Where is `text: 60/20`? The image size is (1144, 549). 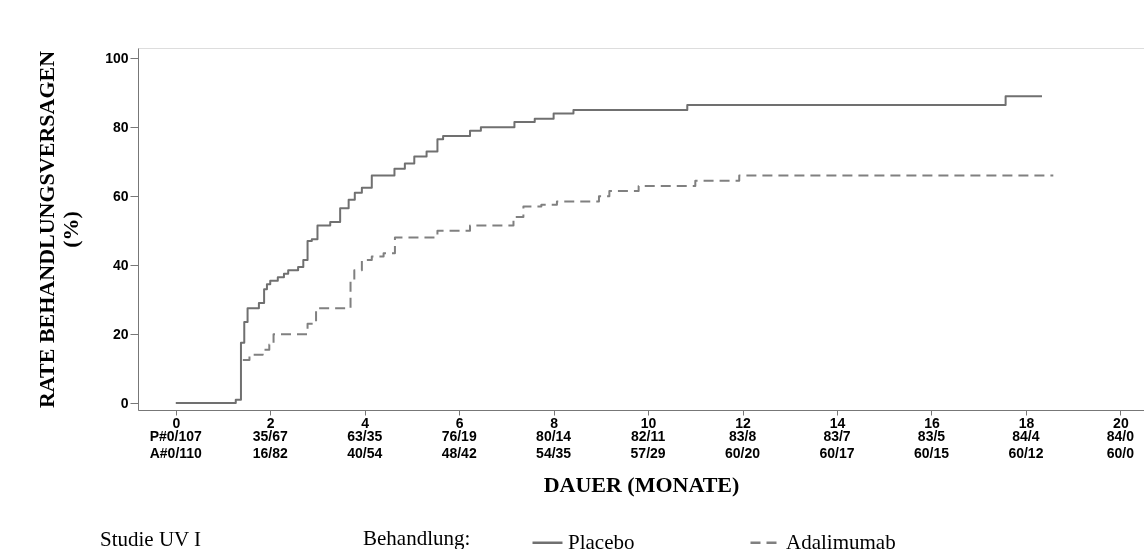 text: 60/20 is located at coordinates (743, 453).